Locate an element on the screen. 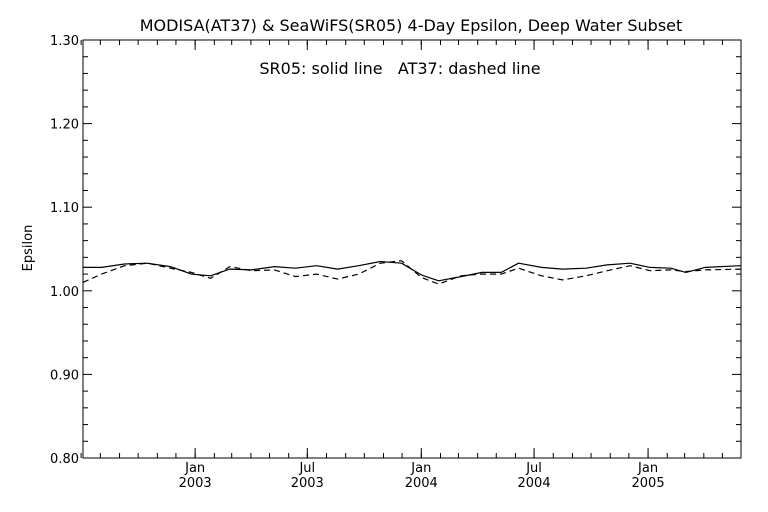 The image size is (768, 512). y-tick-label: 0.90 is located at coordinates (64, 375).